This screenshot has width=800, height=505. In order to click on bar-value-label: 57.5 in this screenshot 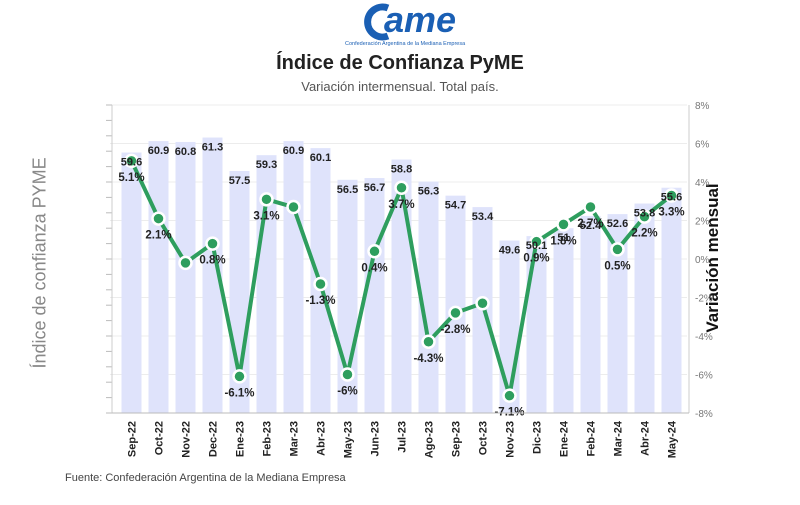, I will do `click(239, 181)`.